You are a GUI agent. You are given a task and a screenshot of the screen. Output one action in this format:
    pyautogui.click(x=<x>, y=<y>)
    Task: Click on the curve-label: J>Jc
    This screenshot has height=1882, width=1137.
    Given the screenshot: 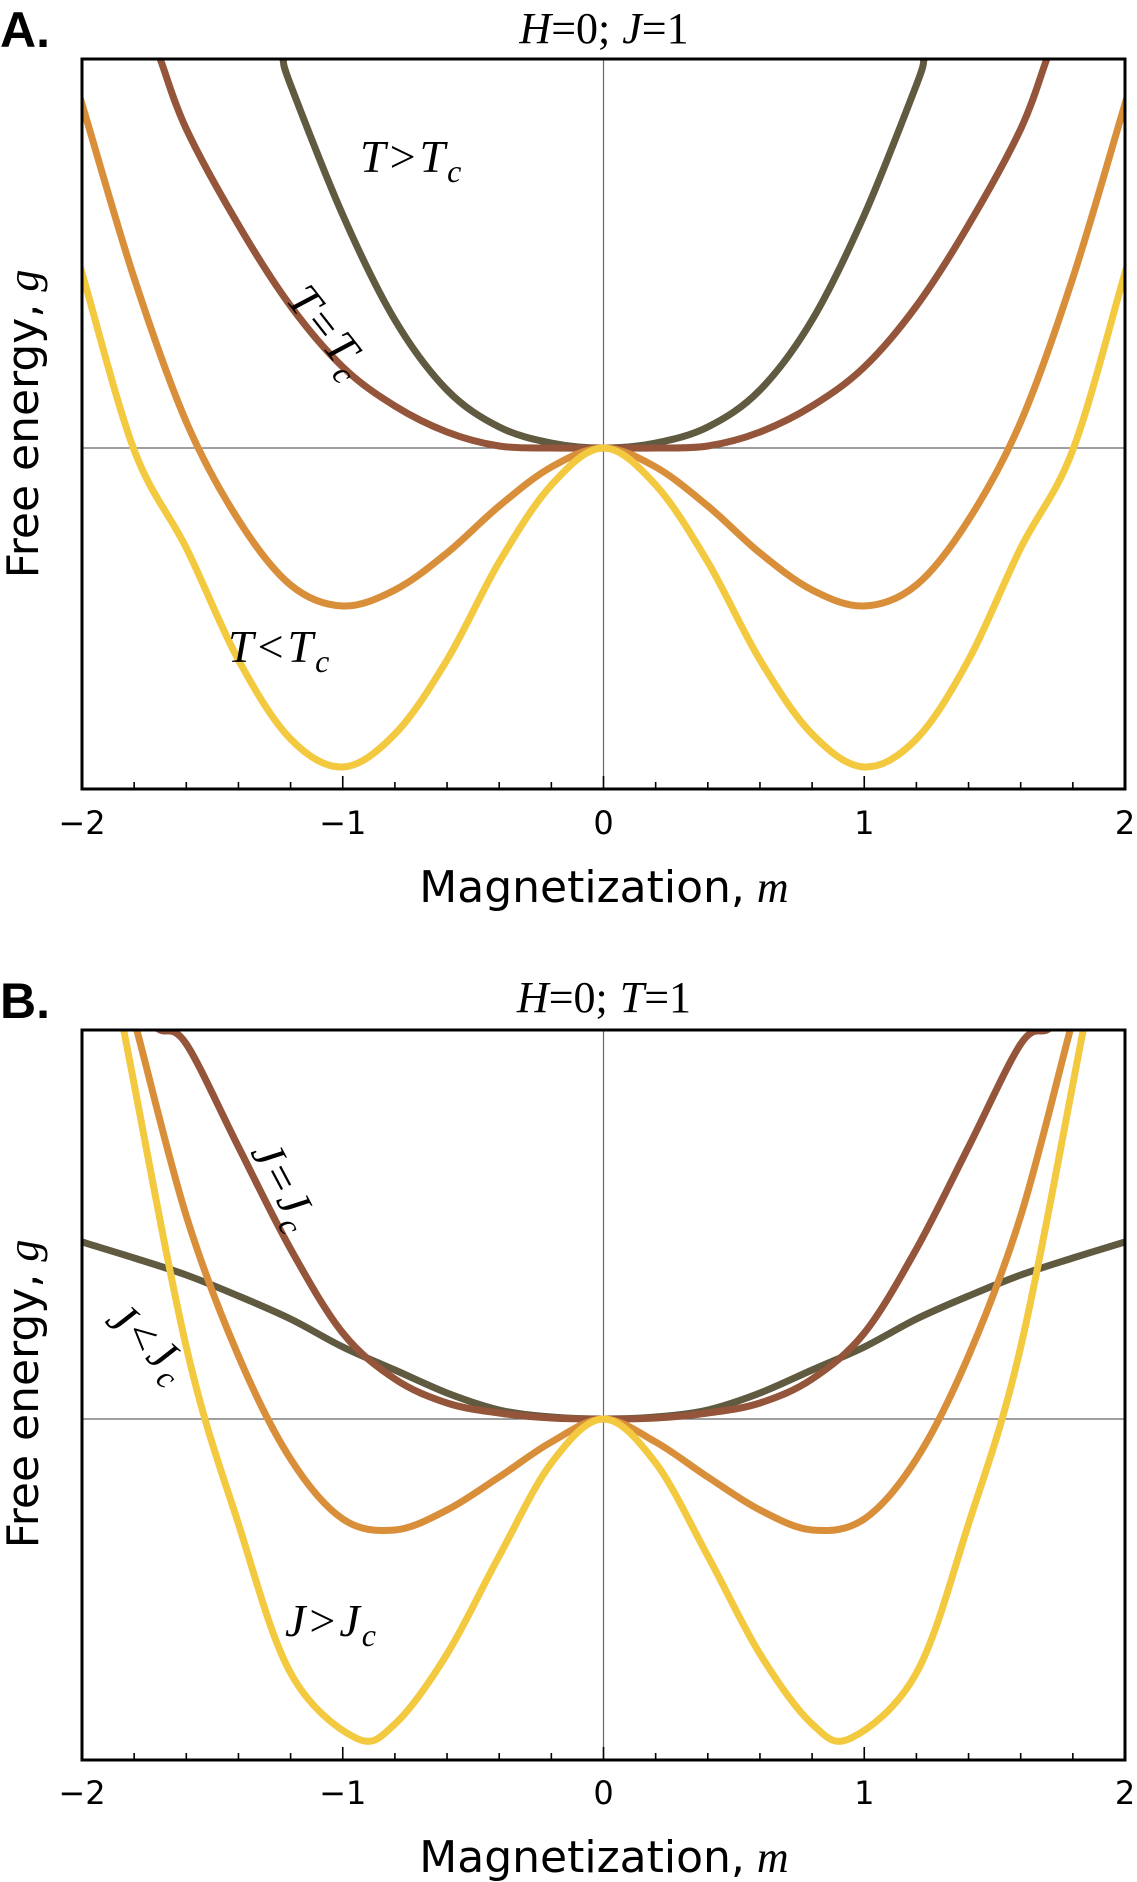 What is the action you would take?
    pyautogui.click(x=330, y=1624)
    